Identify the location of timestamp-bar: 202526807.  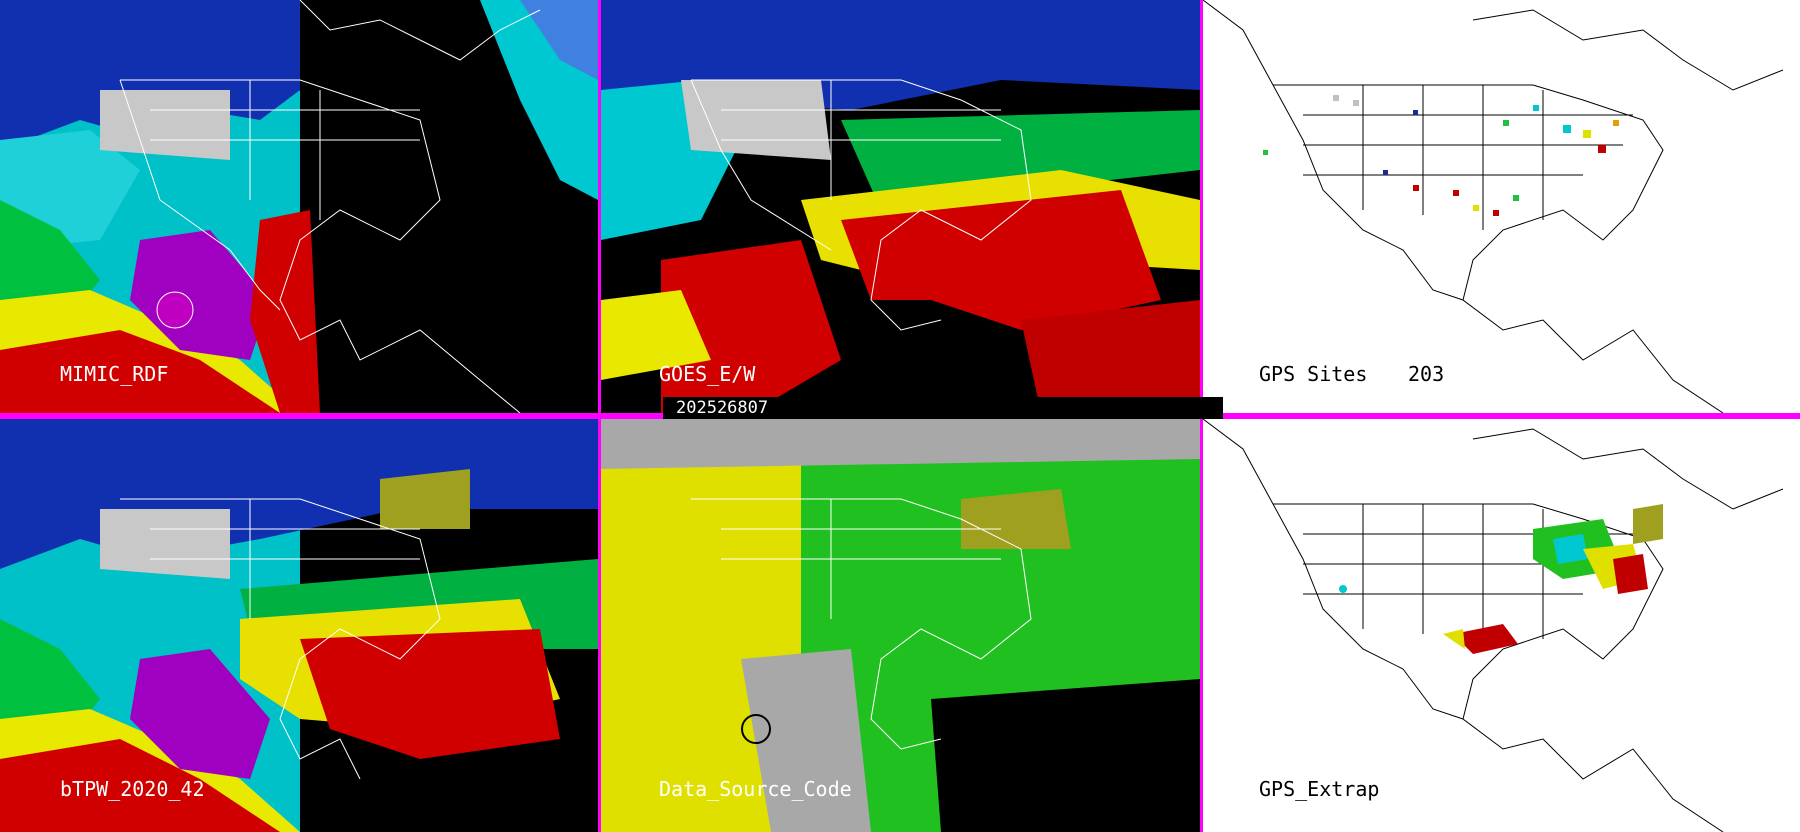
(943, 408).